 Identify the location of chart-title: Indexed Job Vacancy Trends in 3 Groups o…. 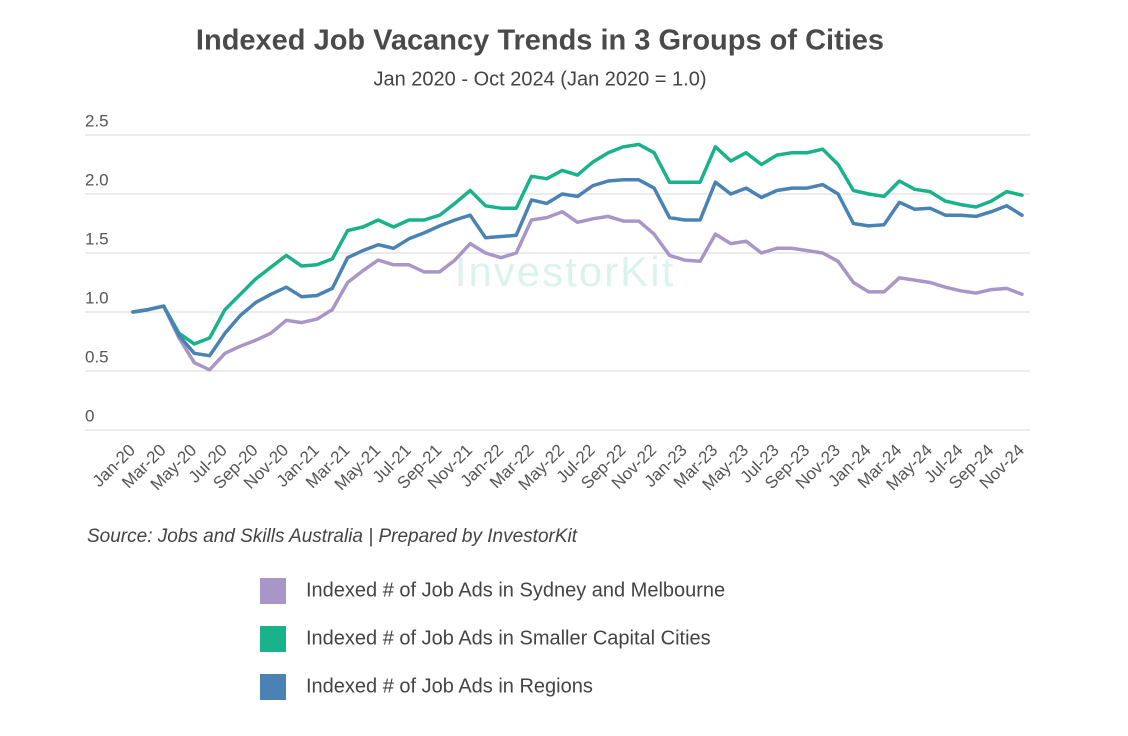
(540, 41).